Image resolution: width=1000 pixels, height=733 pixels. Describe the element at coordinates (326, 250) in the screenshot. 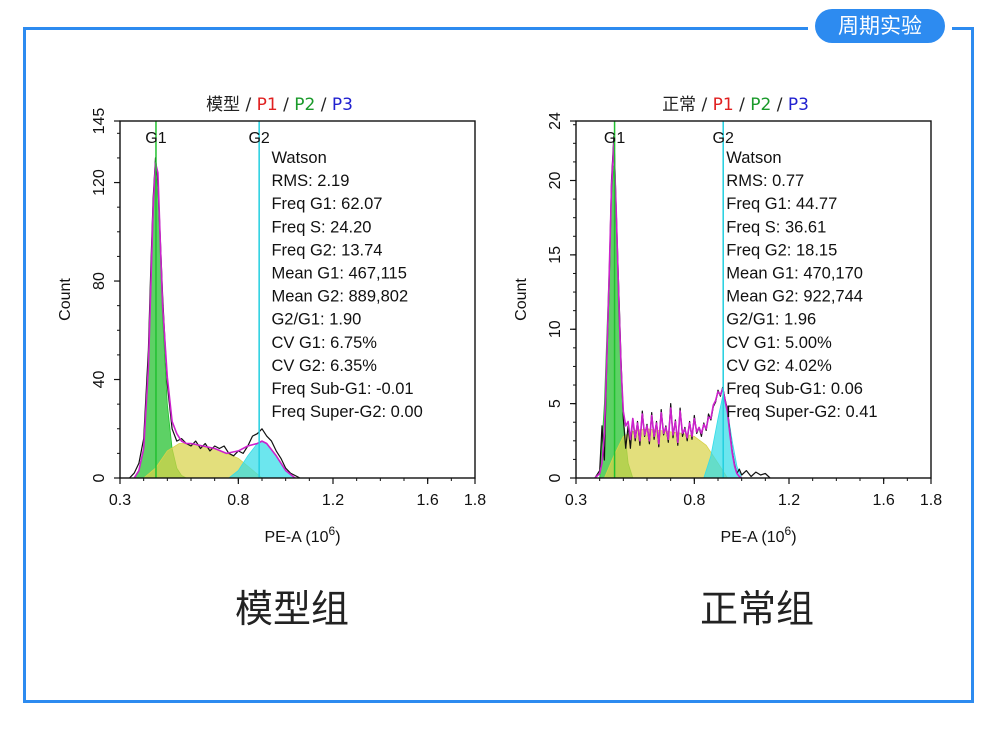

I see `stats-line: Freq G2: 13.74` at that location.